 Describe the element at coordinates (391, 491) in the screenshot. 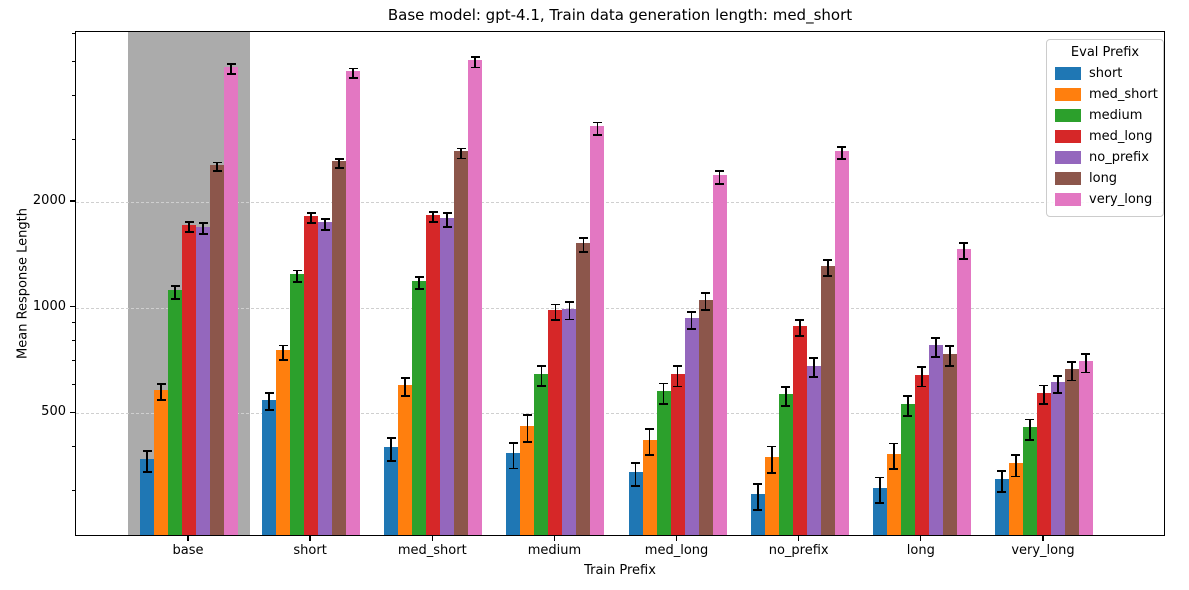

I see `bar-short-med_short` at that location.